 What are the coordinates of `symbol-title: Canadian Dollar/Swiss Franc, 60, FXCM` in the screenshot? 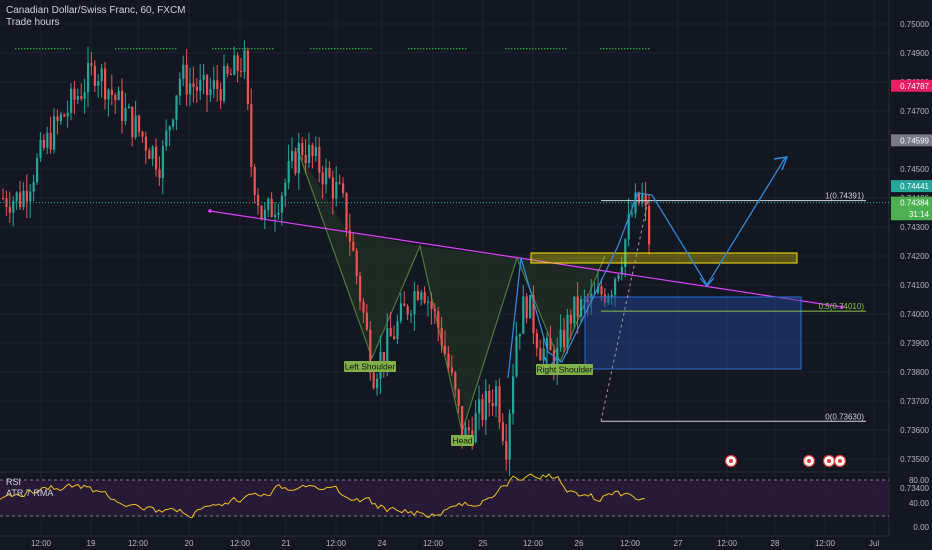 It's located at (96, 10).